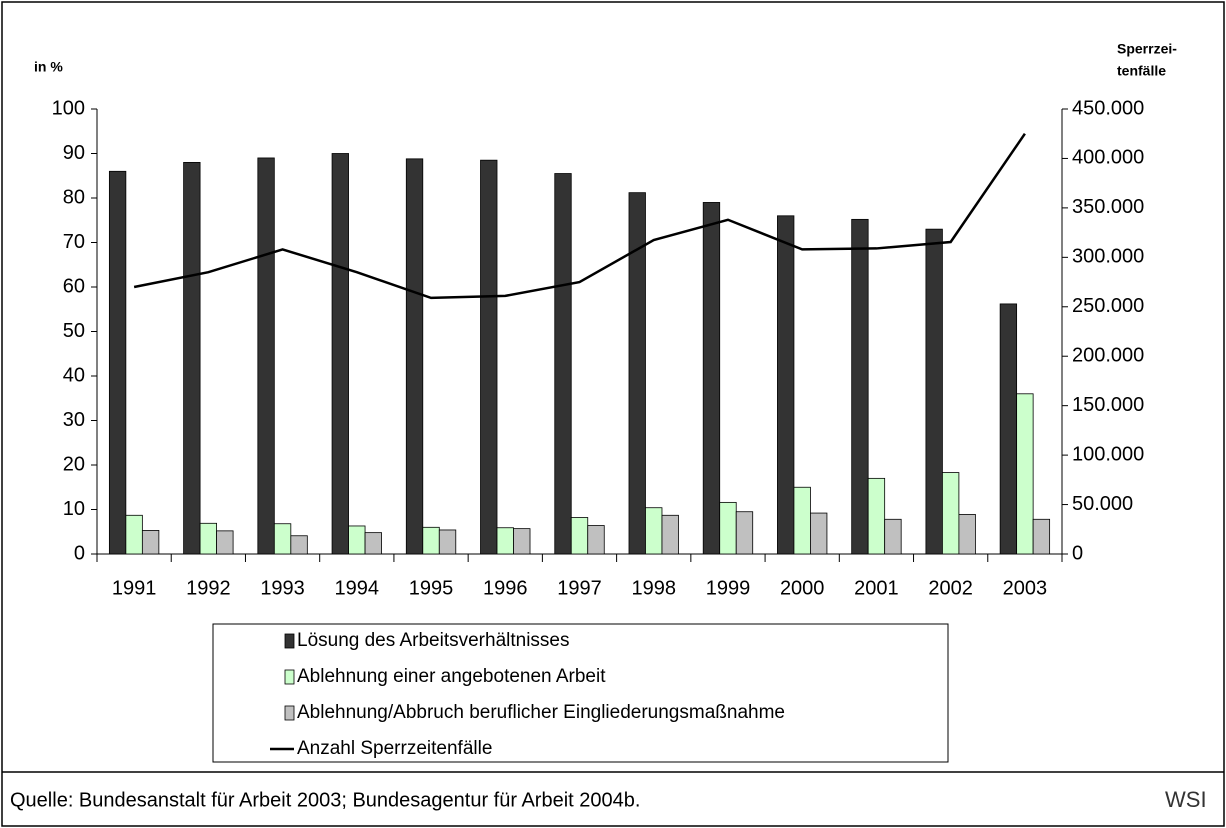 This screenshot has width=1226, height=828. What do you see at coordinates (74, 197) in the screenshot?
I see `y-tick-label: 80` at bounding box center [74, 197].